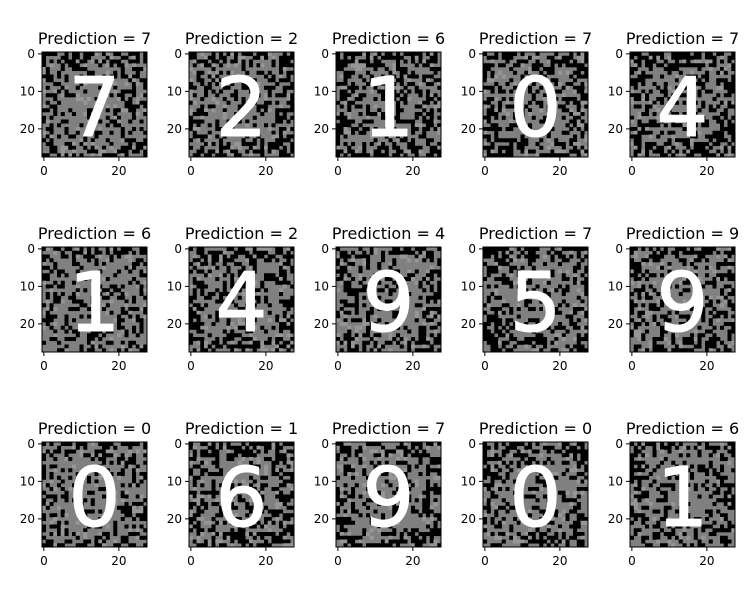  I want to click on panel-title: Prediction = 6, so click(682, 428).